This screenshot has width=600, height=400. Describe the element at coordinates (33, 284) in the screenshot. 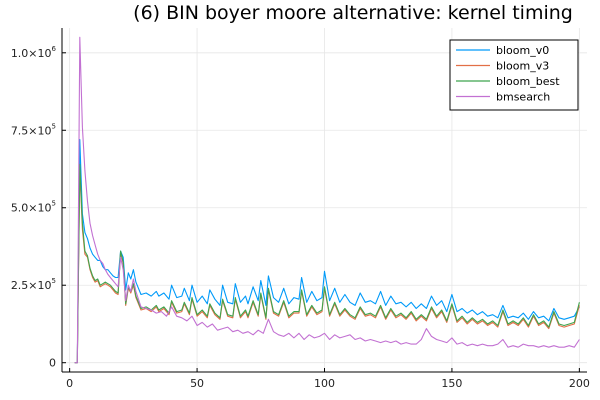

I see `y-tick-label: 2.5×10⁵` at that location.